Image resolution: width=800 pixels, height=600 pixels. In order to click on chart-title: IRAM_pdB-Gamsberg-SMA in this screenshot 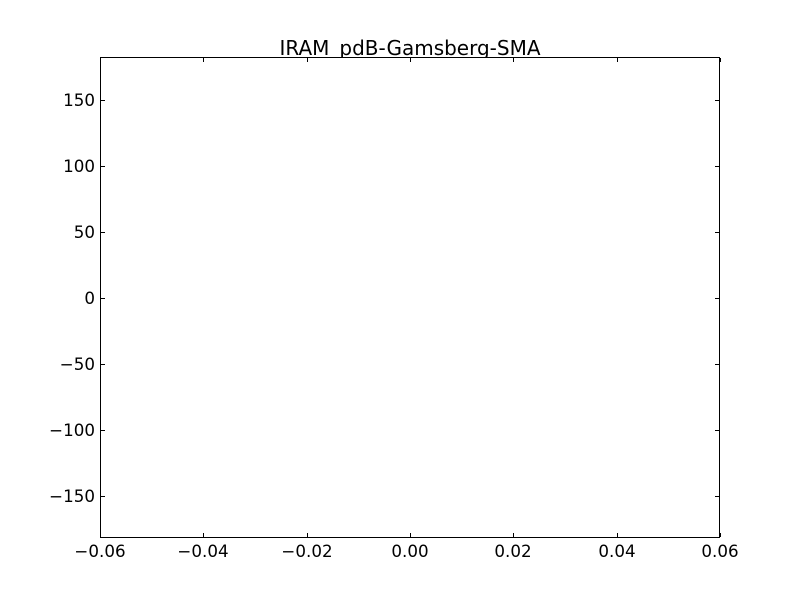, I will do `click(410, 48)`.